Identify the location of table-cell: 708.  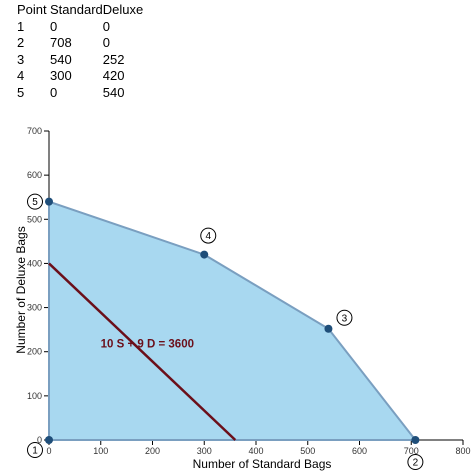
(61, 42).